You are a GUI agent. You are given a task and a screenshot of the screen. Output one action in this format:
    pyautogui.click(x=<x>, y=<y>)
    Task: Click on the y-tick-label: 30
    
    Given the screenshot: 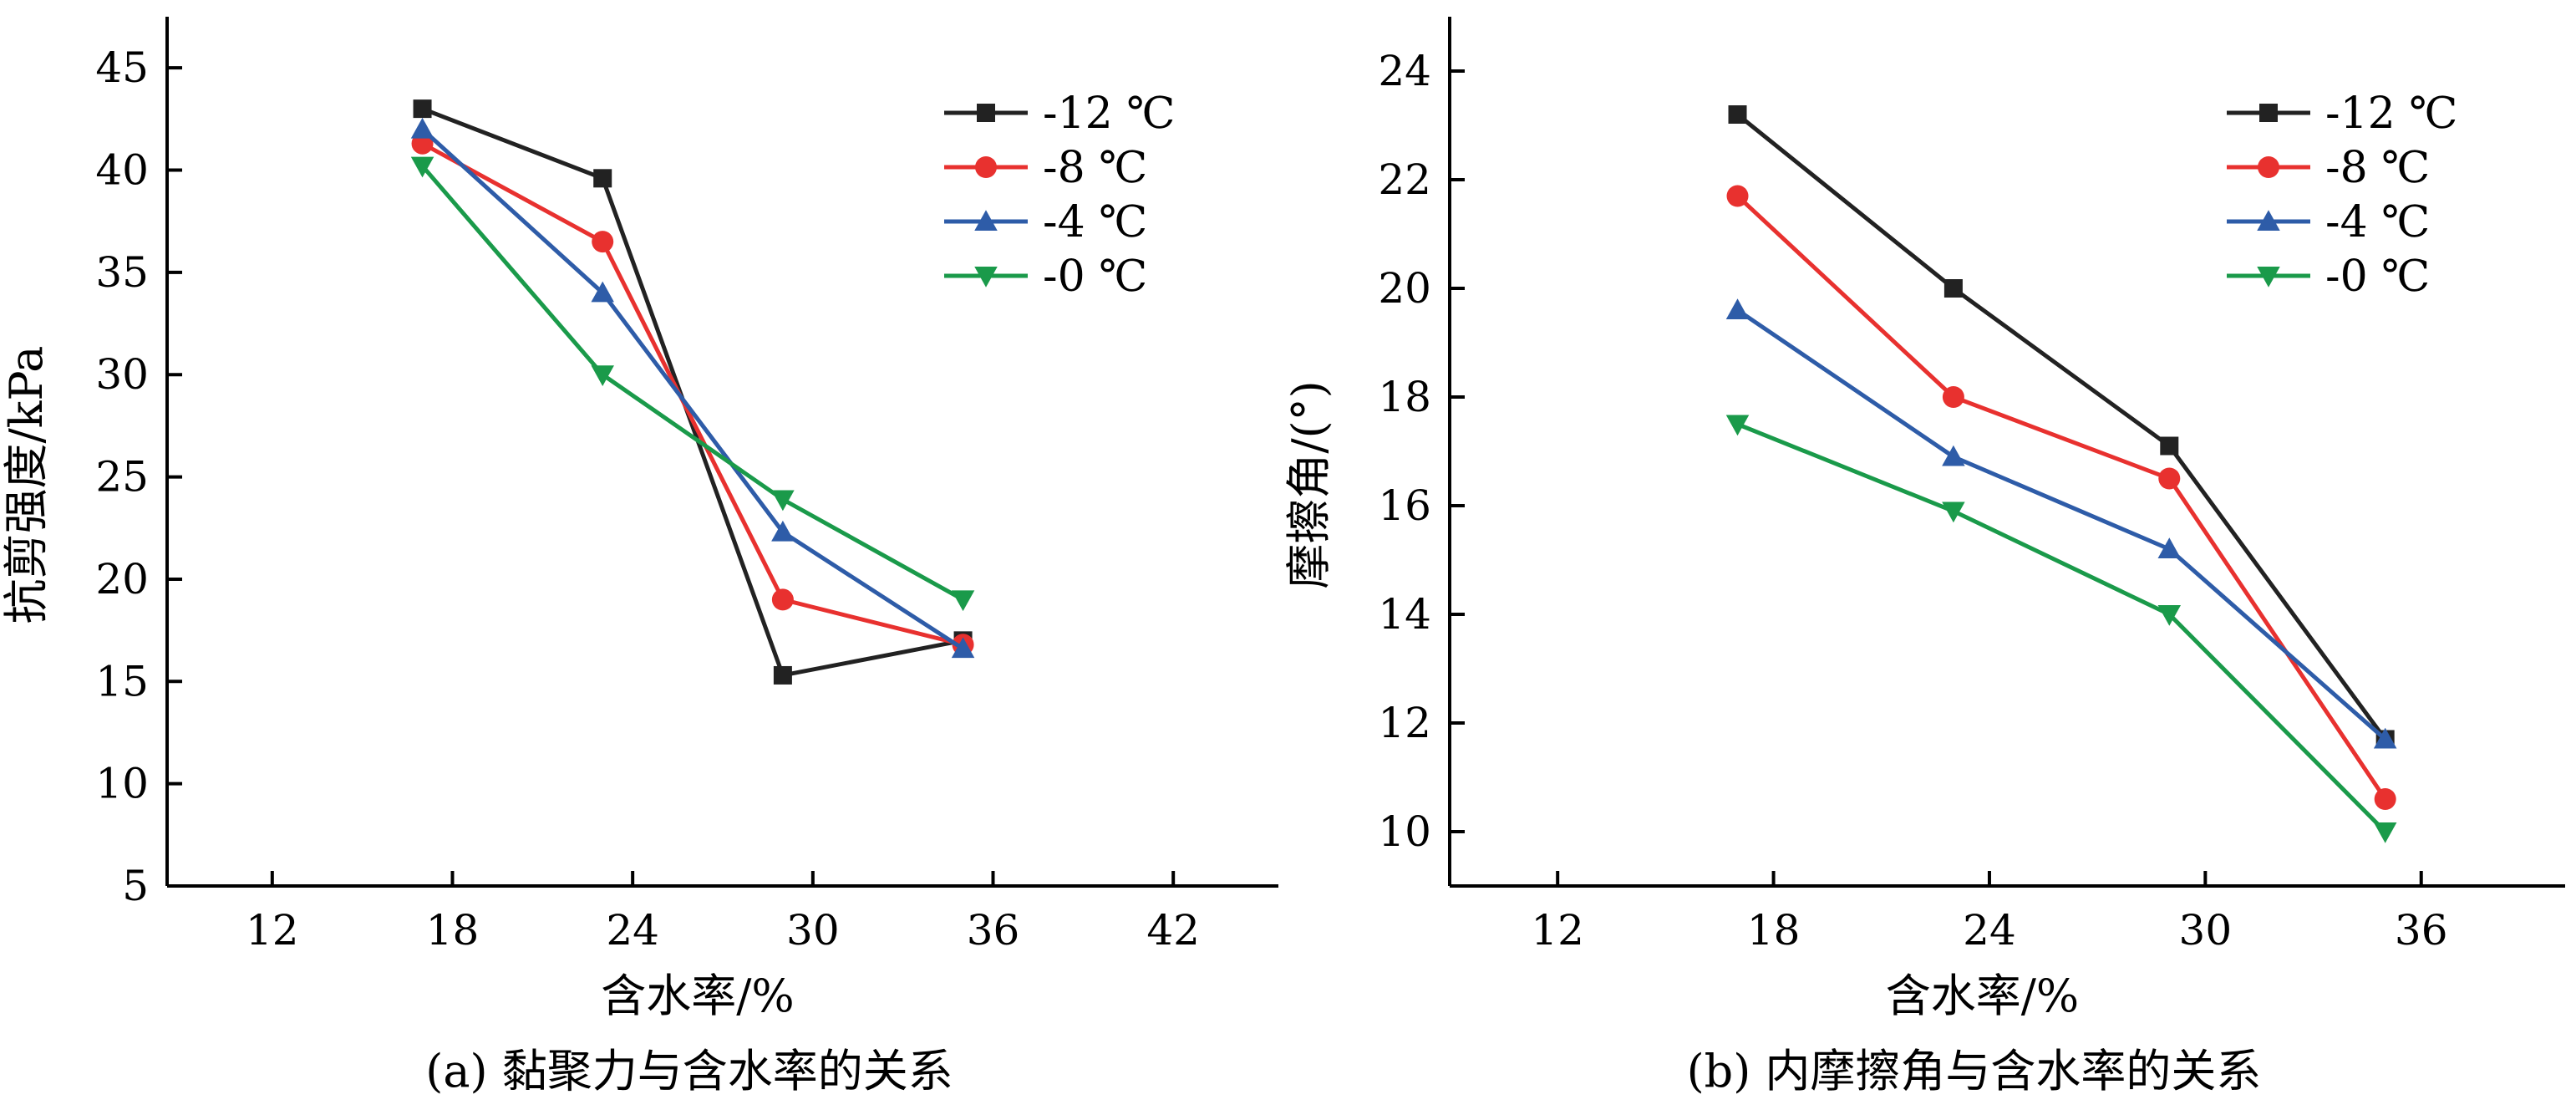 What is the action you would take?
    pyautogui.click(x=122, y=374)
    